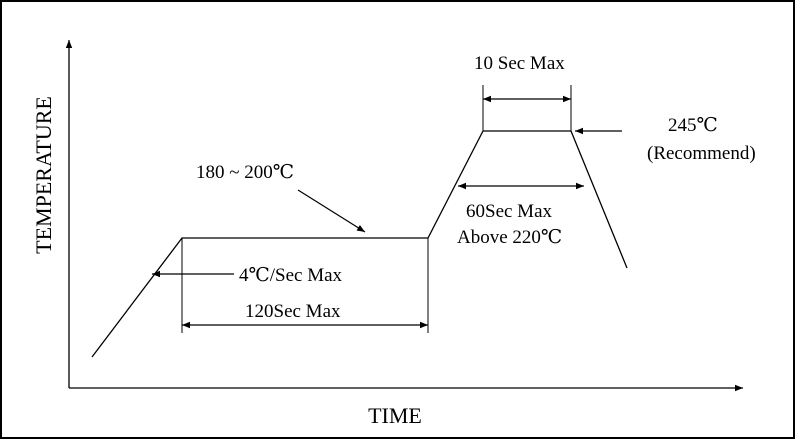  Describe the element at coordinates (693, 125) in the screenshot. I see `peak-temp-label: 245℃` at that location.